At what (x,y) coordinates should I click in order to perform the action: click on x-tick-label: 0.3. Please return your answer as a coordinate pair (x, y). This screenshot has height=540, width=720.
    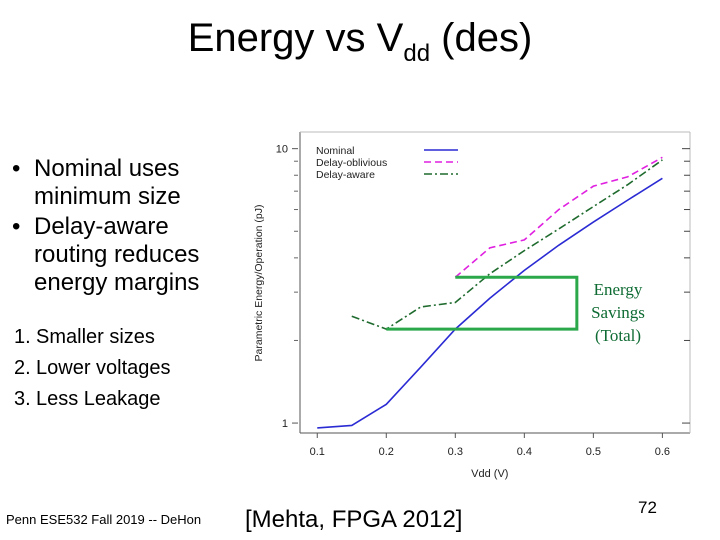
    Looking at the image, I should click on (455, 452).